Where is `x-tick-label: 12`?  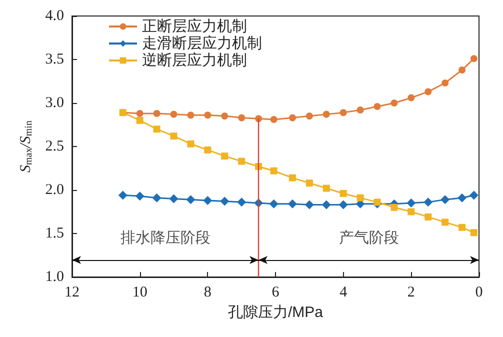 x-tick-label: 12 is located at coordinates (72, 292).